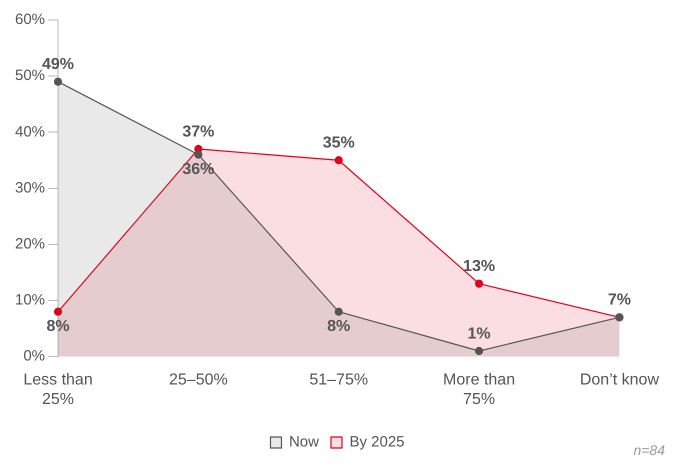  What do you see at coordinates (479, 390) in the screenshot?
I see `x-tick-label: More than 75%` at bounding box center [479, 390].